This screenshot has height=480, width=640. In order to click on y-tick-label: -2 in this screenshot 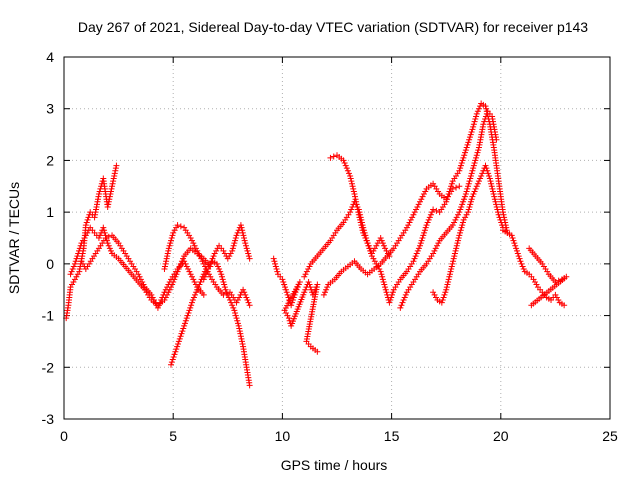, I will do `click(48, 367)`.